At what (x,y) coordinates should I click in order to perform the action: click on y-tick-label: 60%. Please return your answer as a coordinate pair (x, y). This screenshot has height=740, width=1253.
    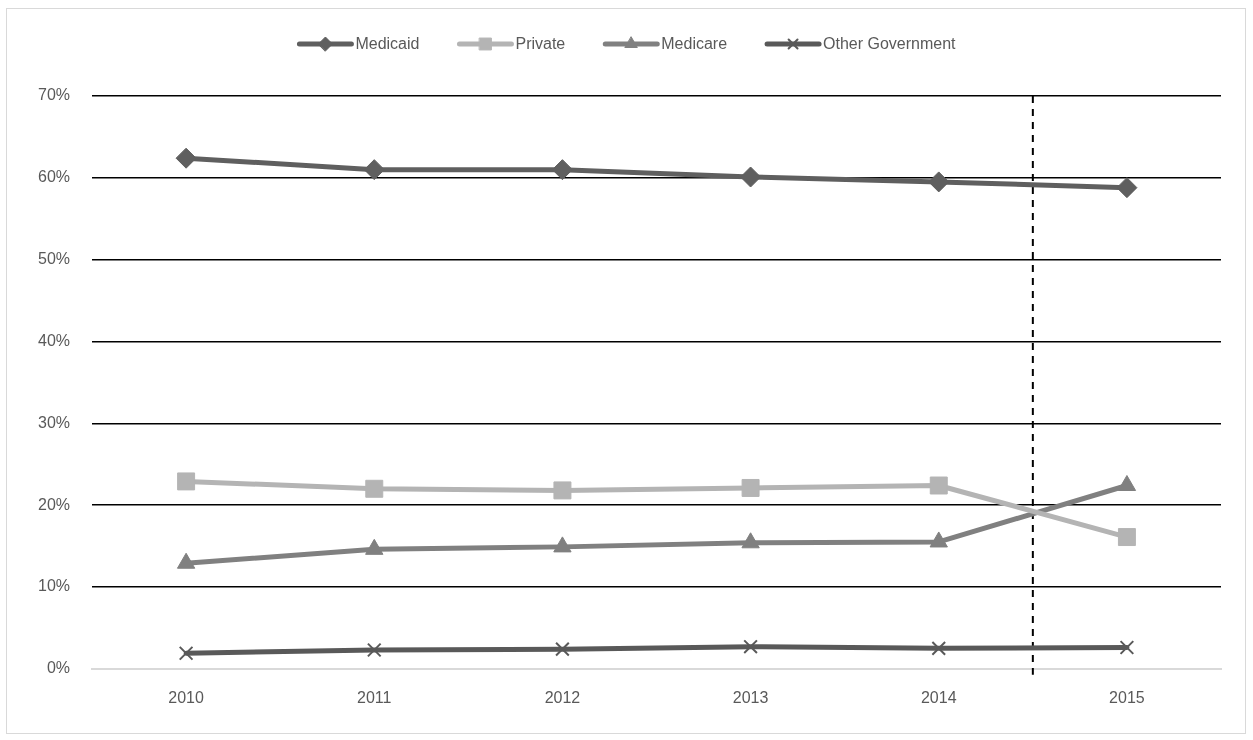
    Looking at the image, I should click on (54, 177).